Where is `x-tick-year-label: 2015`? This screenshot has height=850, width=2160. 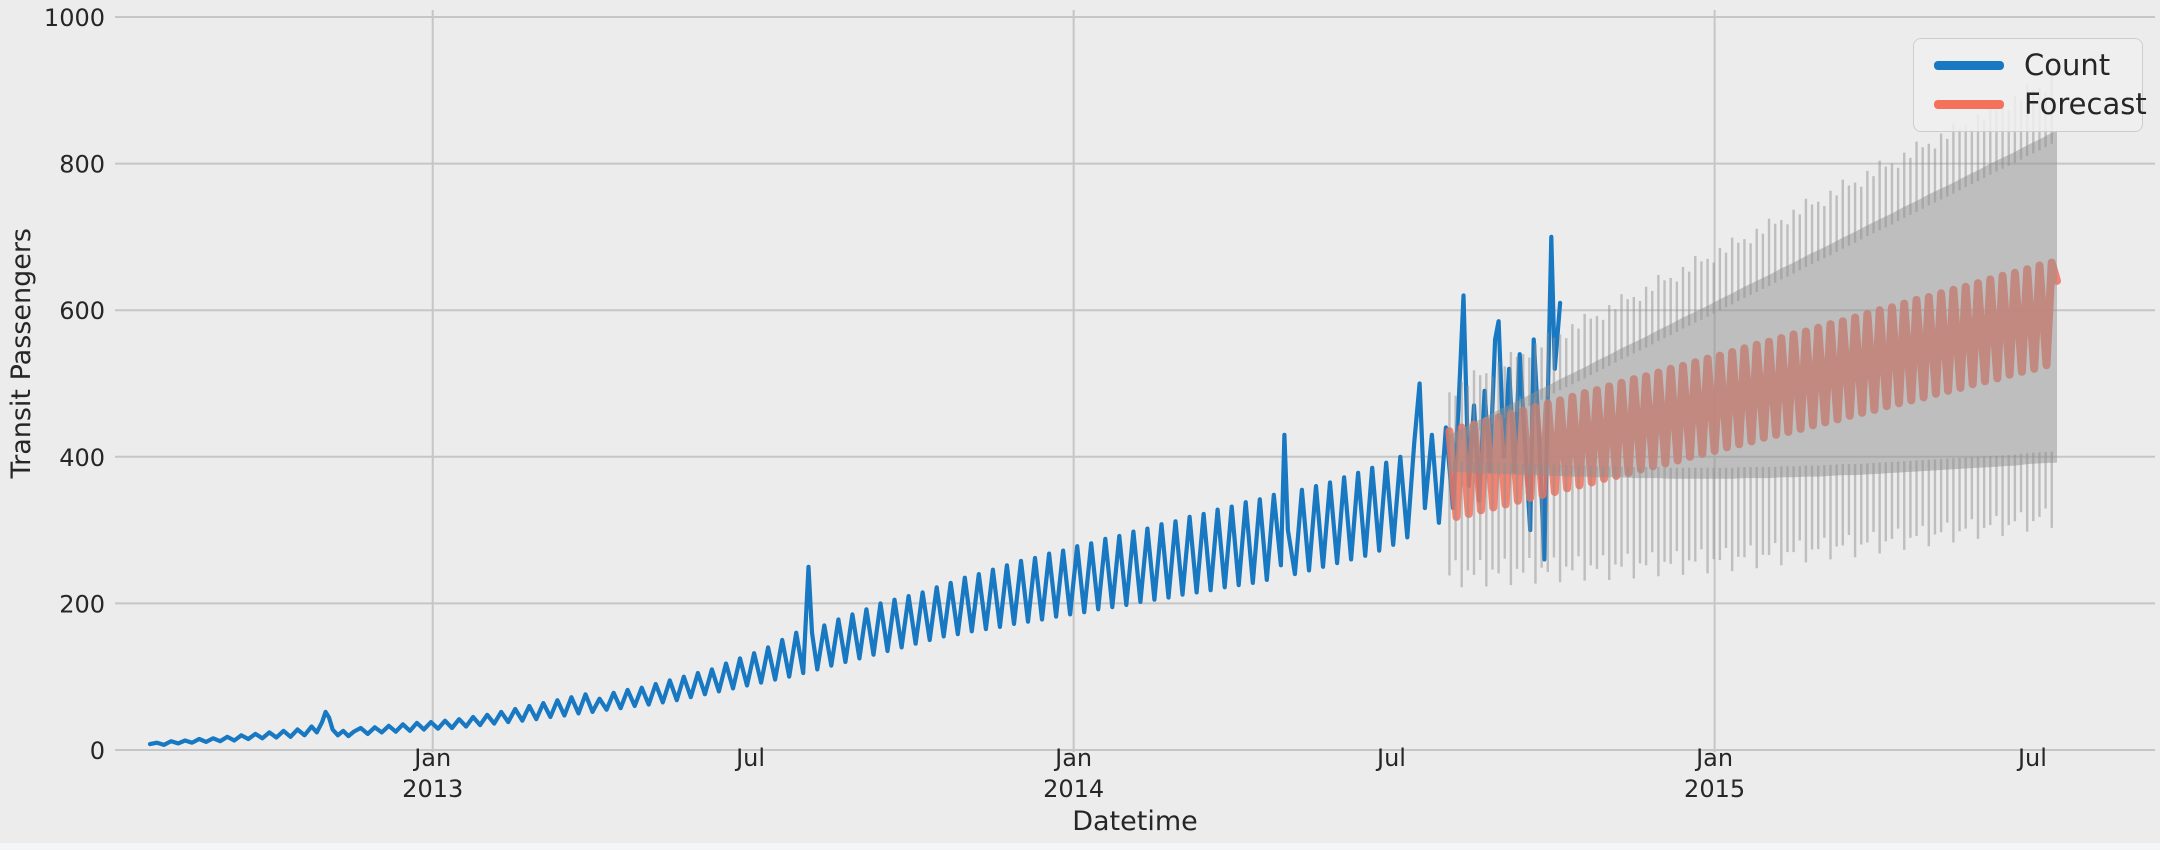 x-tick-year-label: 2015 is located at coordinates (1714, 789).